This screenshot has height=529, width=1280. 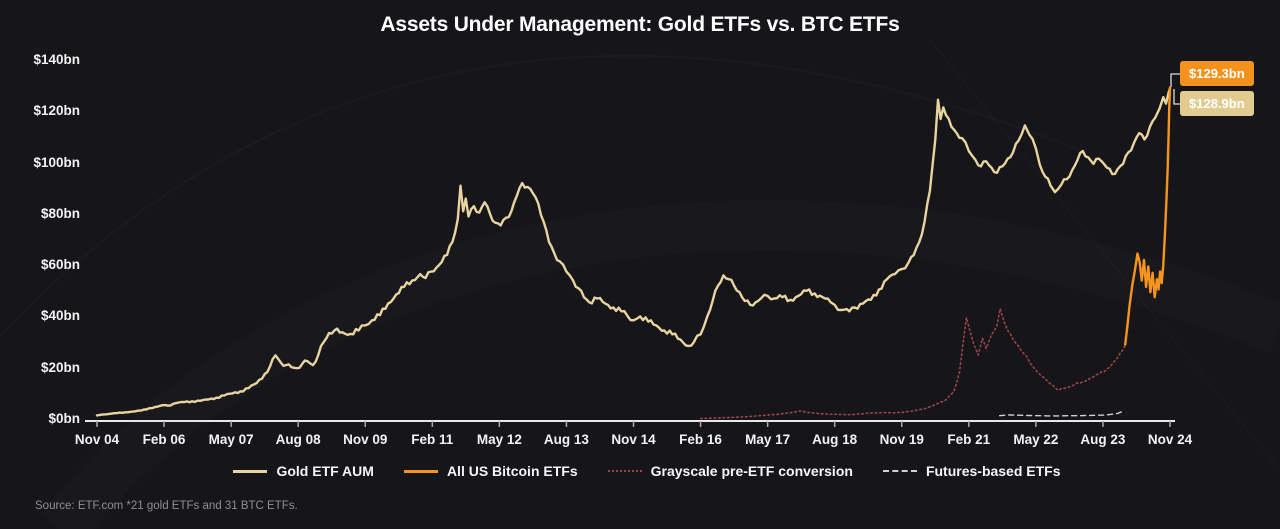 What do you see at coordinates (60, 213) in the screenshot?
I see `y-tick-label: $80bn` at bounding box center [60, 213].